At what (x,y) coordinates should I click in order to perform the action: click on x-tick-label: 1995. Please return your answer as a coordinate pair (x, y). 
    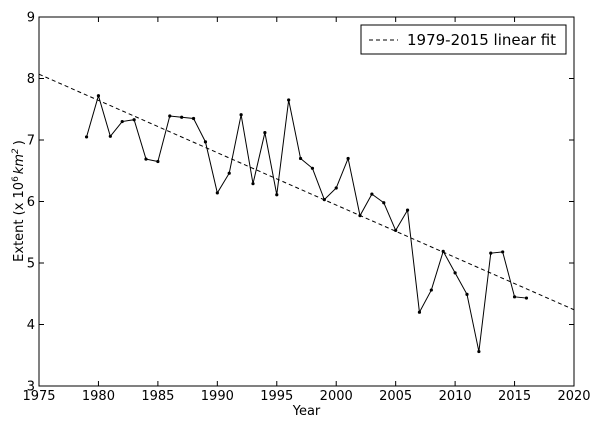
    Looking at the image, I should click on (276, 396).